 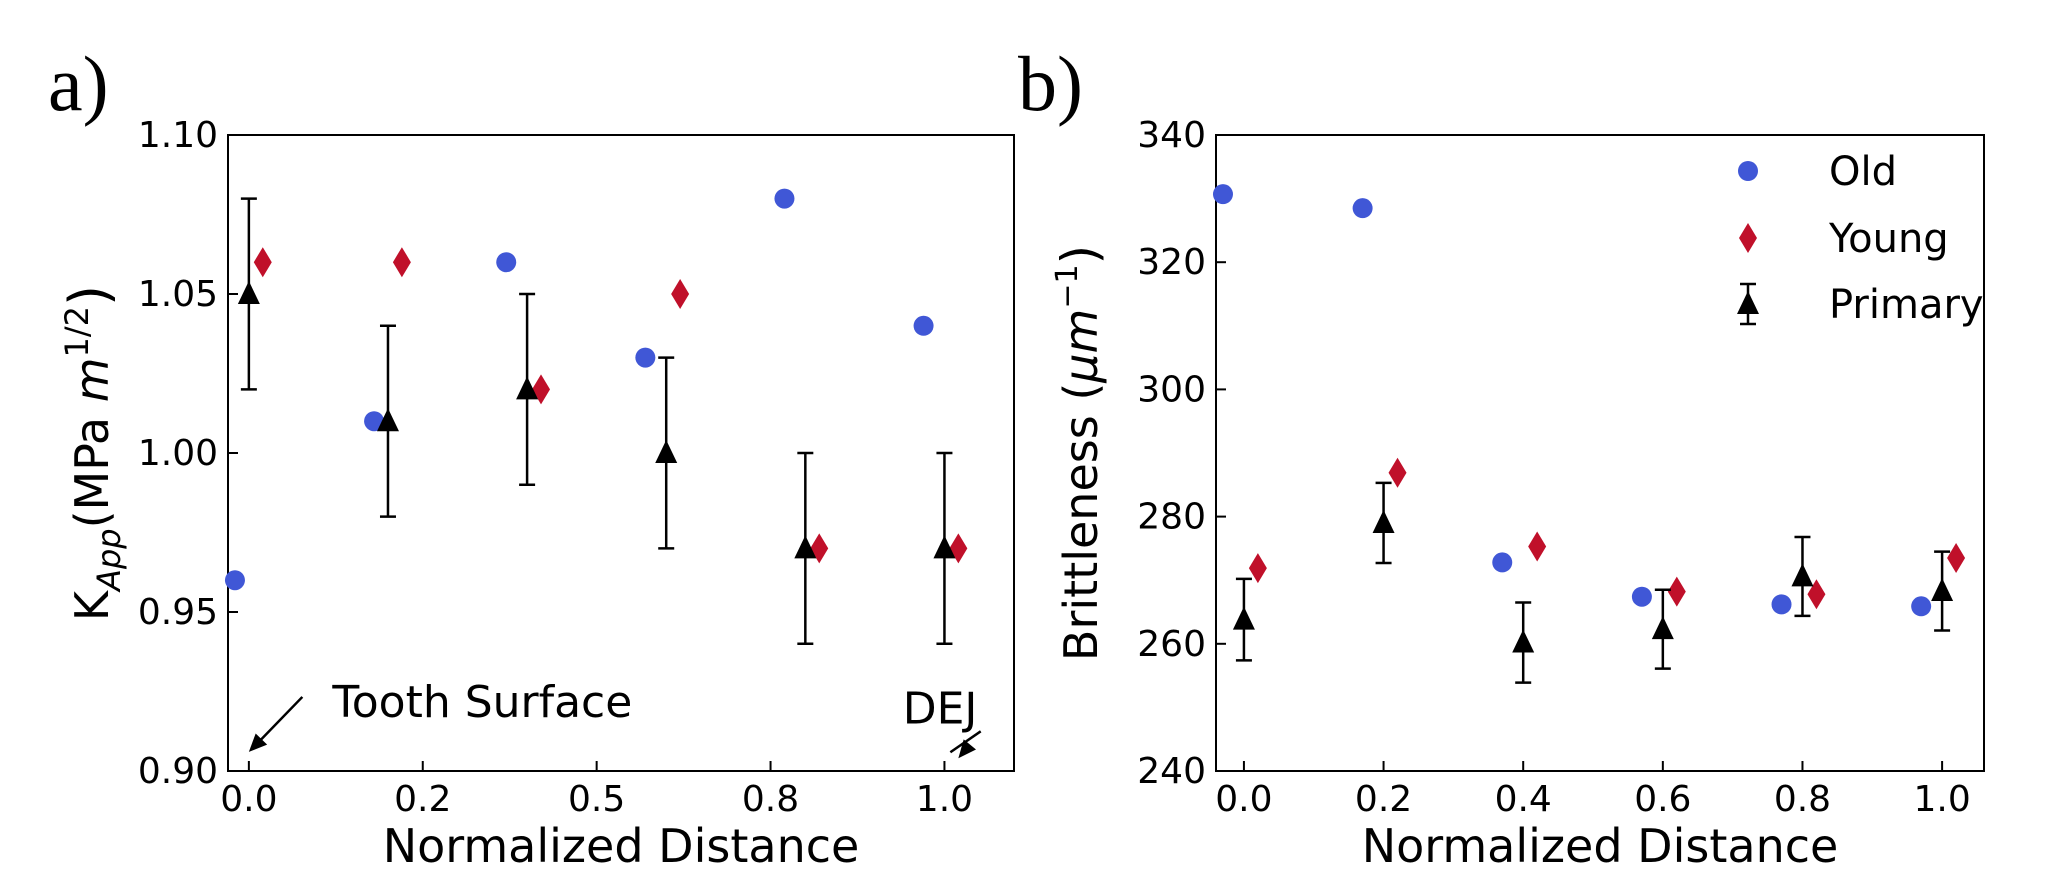 I want to click on y-tick-label: 1.00, so click(x=178, y=453).